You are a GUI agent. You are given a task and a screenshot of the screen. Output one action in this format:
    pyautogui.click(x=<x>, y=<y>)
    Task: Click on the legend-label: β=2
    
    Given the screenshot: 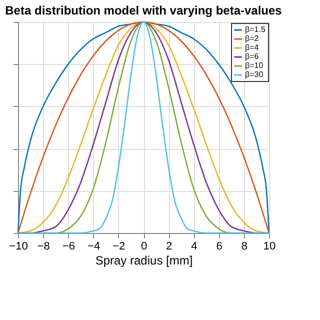 What is the action you would take?
    pyautogui.click(x=252, y=38)
    